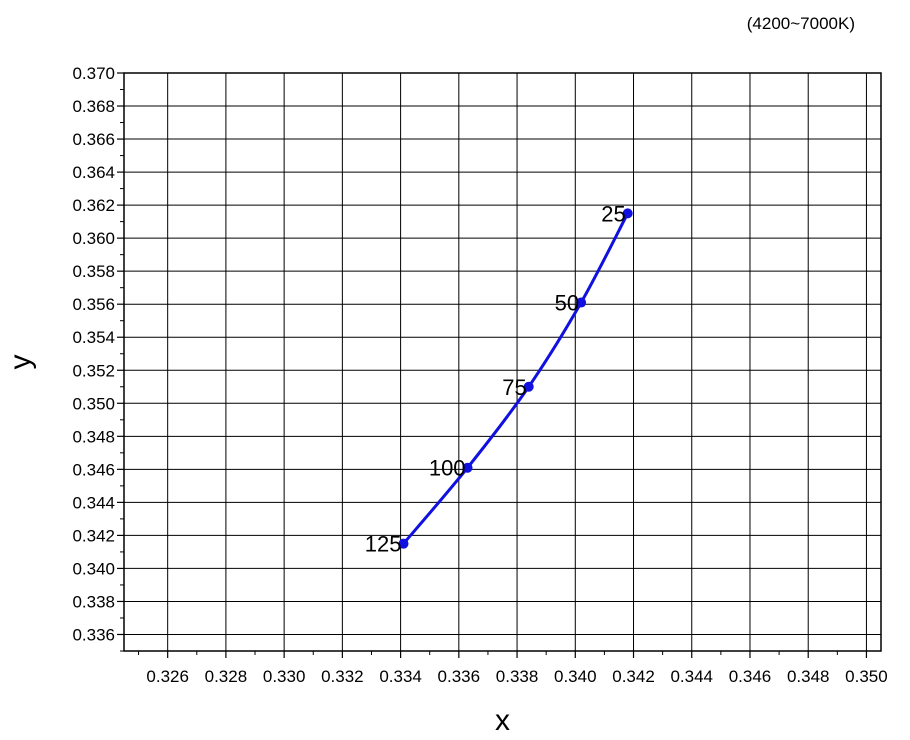  I want to click on data-point-label: 100, so click(447, 468).